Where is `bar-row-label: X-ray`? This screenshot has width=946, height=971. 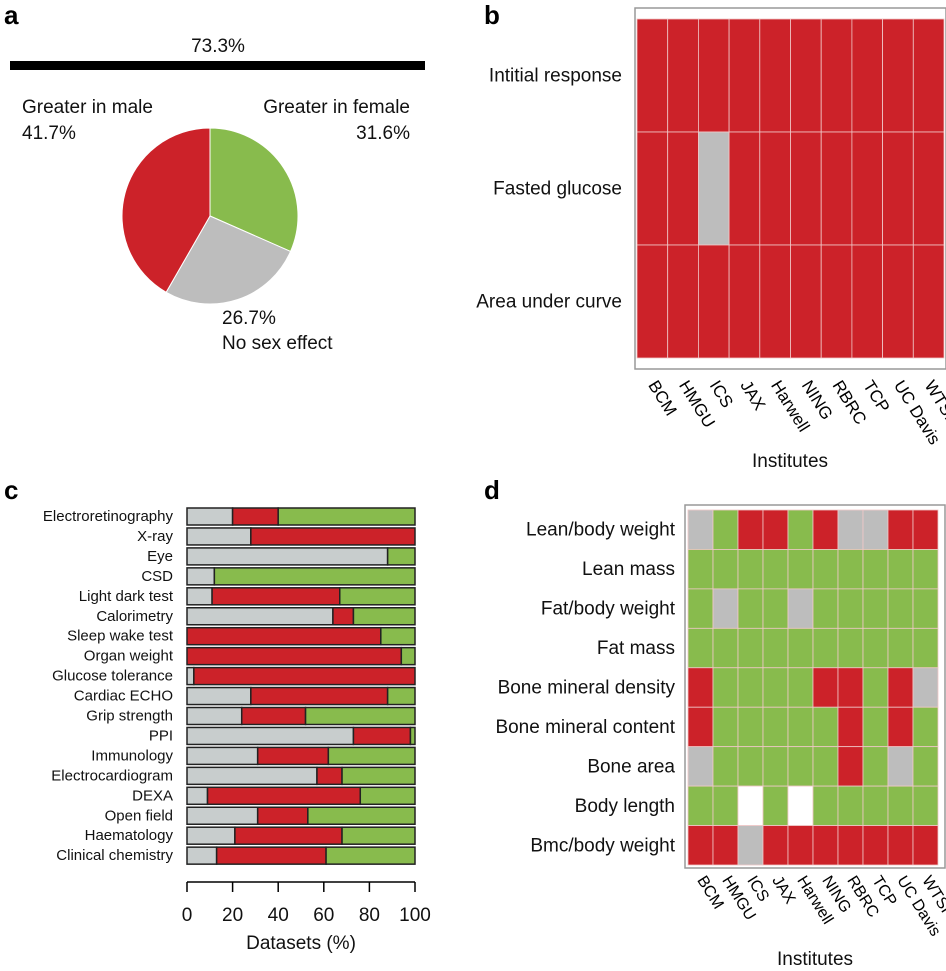
bar-row-label: X-ray is located at coordinates (155, 536).